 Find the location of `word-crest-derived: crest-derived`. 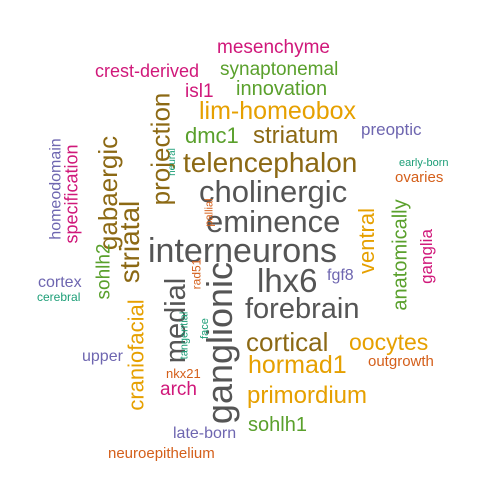

word-crest-derived: crest-derived is located at coordinates (147, 71).